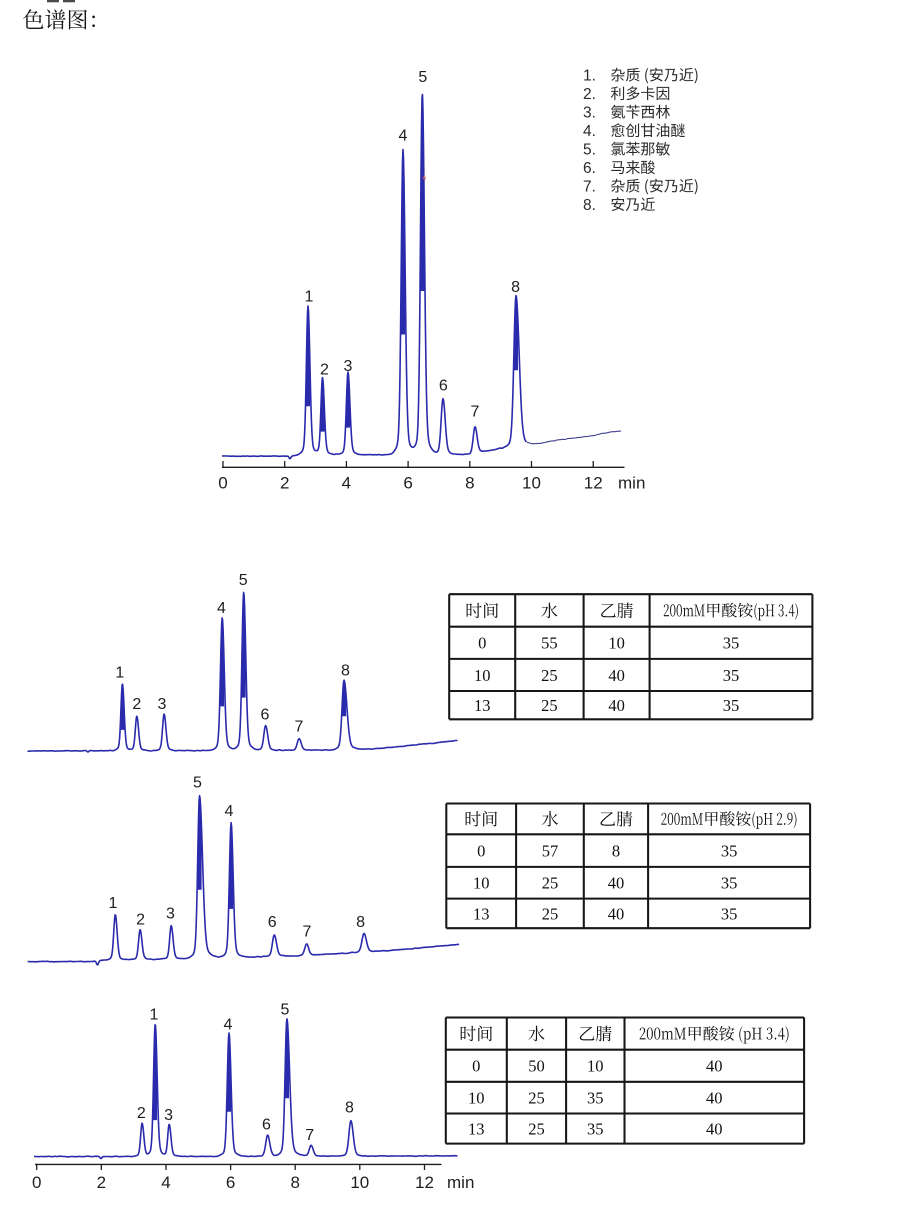 The image size is (910, 1209). Describe the element at coordinates (536, 1066) in the screenshot. I see `svg-text: 50` at that location.